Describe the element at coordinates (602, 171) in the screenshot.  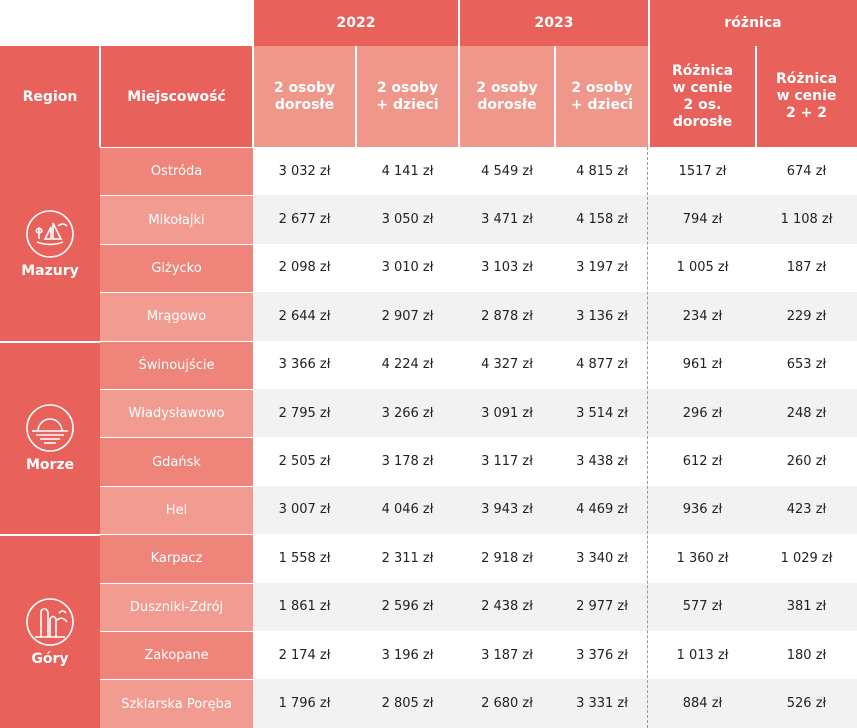
I see `price-cell: 4 815 zł` at that location.